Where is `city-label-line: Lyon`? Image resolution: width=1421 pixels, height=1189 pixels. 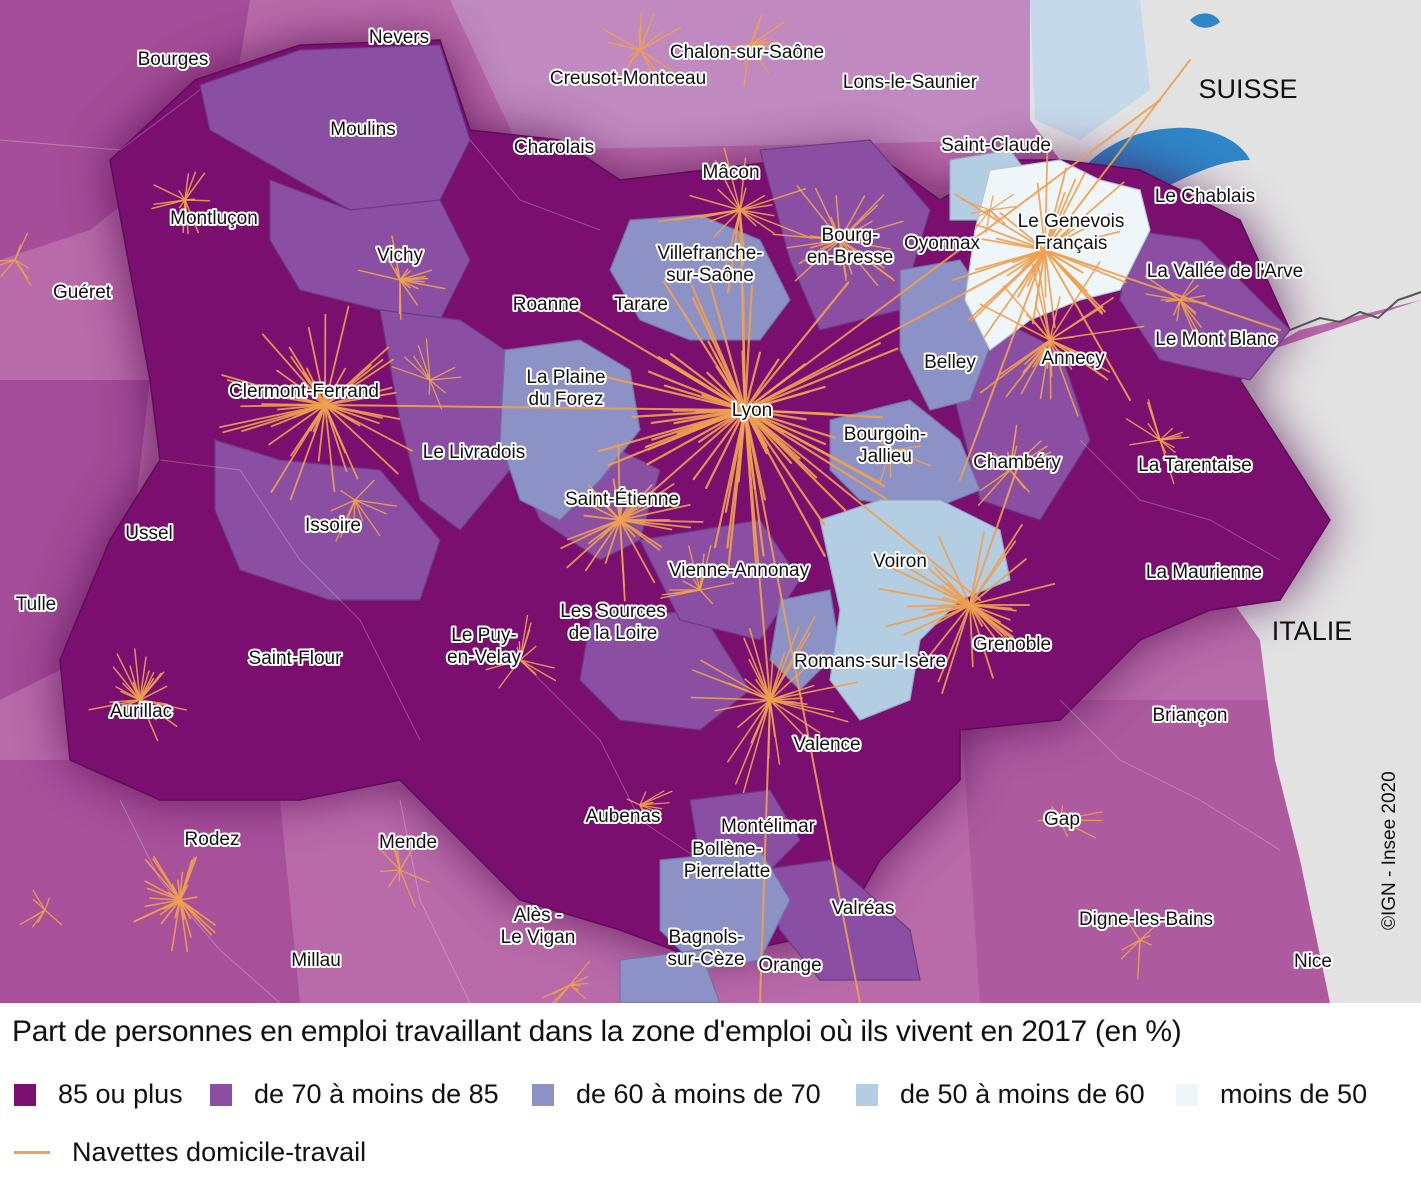 city-label-line: Lyon is located at coordinates (752, 410).